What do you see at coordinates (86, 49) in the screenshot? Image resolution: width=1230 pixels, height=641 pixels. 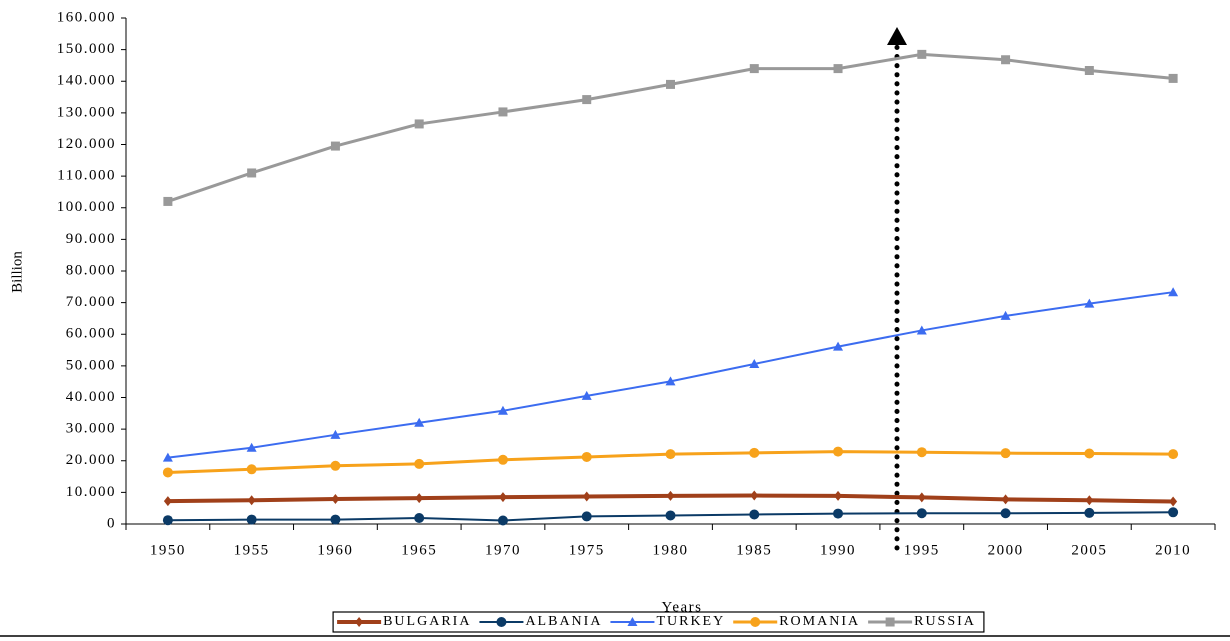 I see `y-tick-label: 150.000` at bounding box center [86, 49].